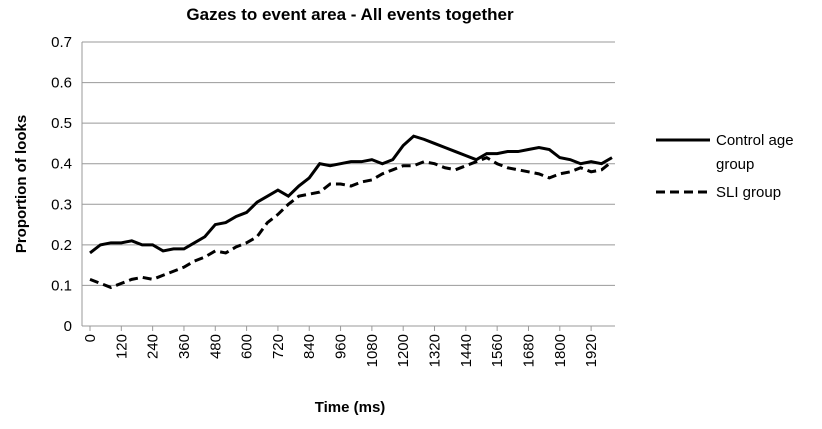  What do you see at coordinates (735, 164) in the screenshot?
I see `legend-label-line: group` at bounding box center [735, 164].